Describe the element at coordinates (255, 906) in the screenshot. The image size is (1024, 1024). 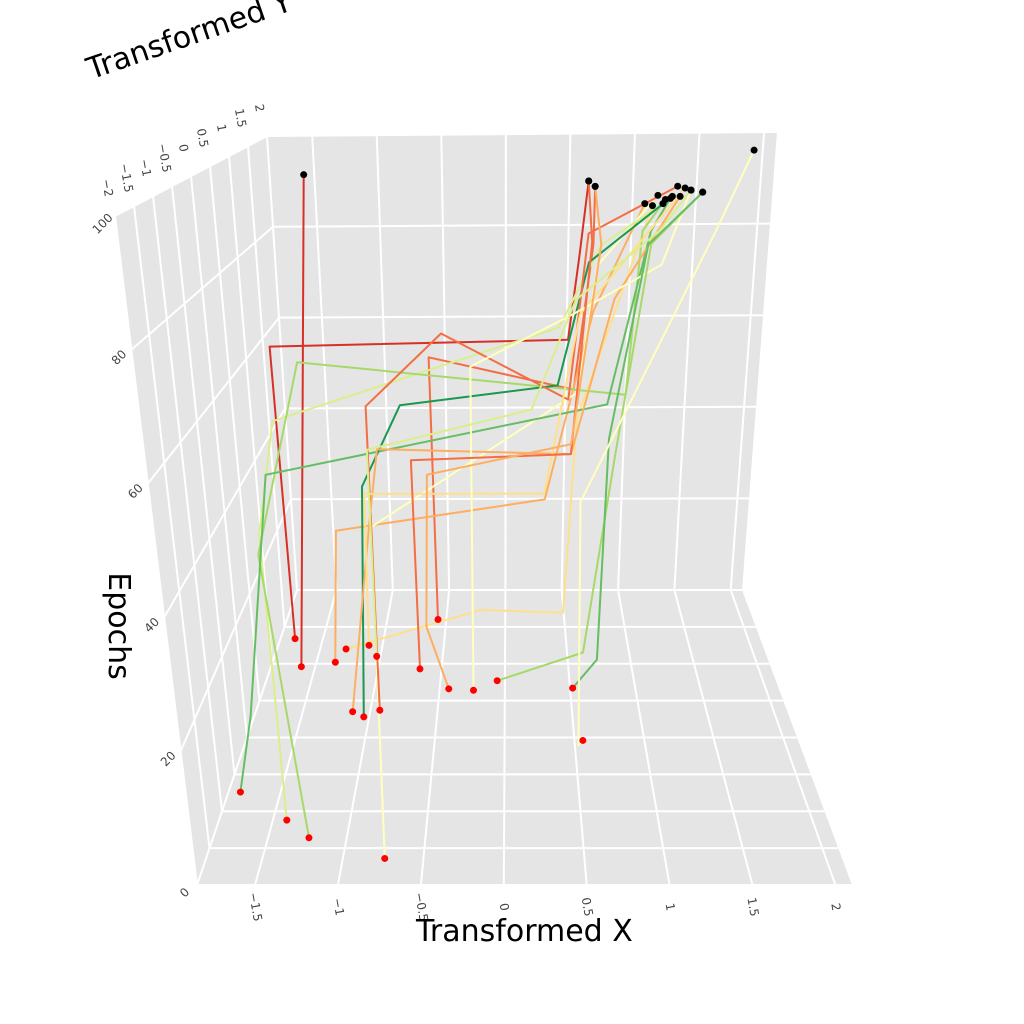
I see `x-tick-label: −1.5` at that location.